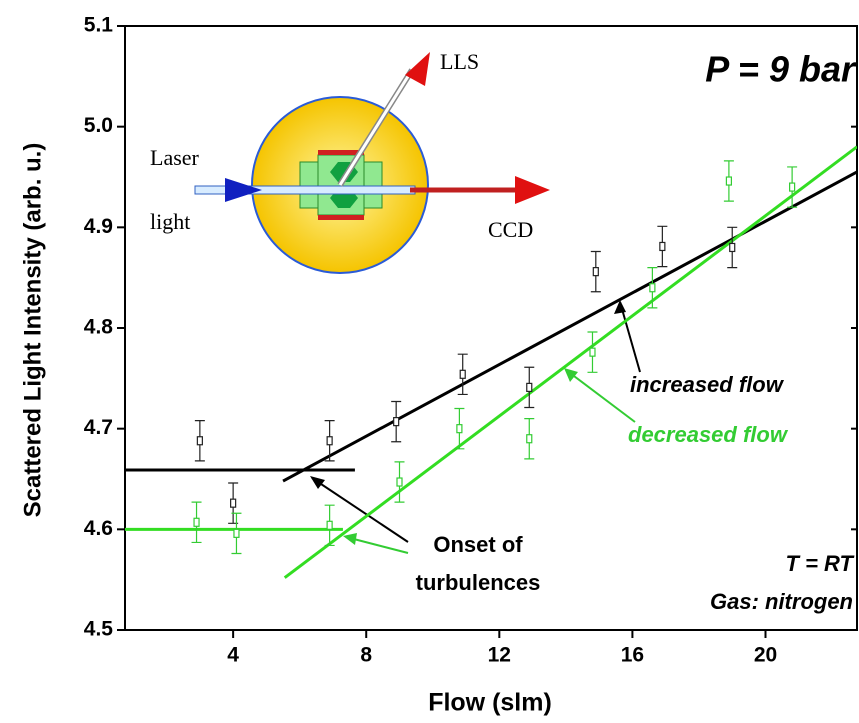  Describe the element at coordinates (510, 229) in the screenshot. I see `inset-label: CCD` at that location.